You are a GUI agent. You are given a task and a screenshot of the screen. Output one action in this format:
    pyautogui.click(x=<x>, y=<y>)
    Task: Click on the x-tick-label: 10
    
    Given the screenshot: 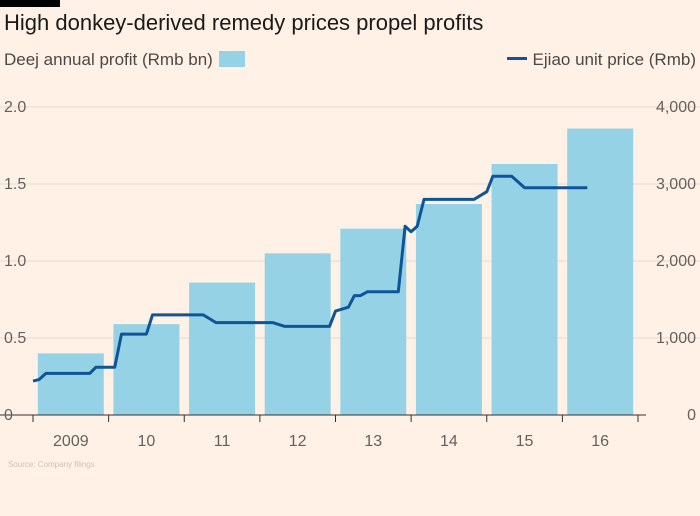 What is the action you would take?
    pyautogui.click(x=147, y=441)
    